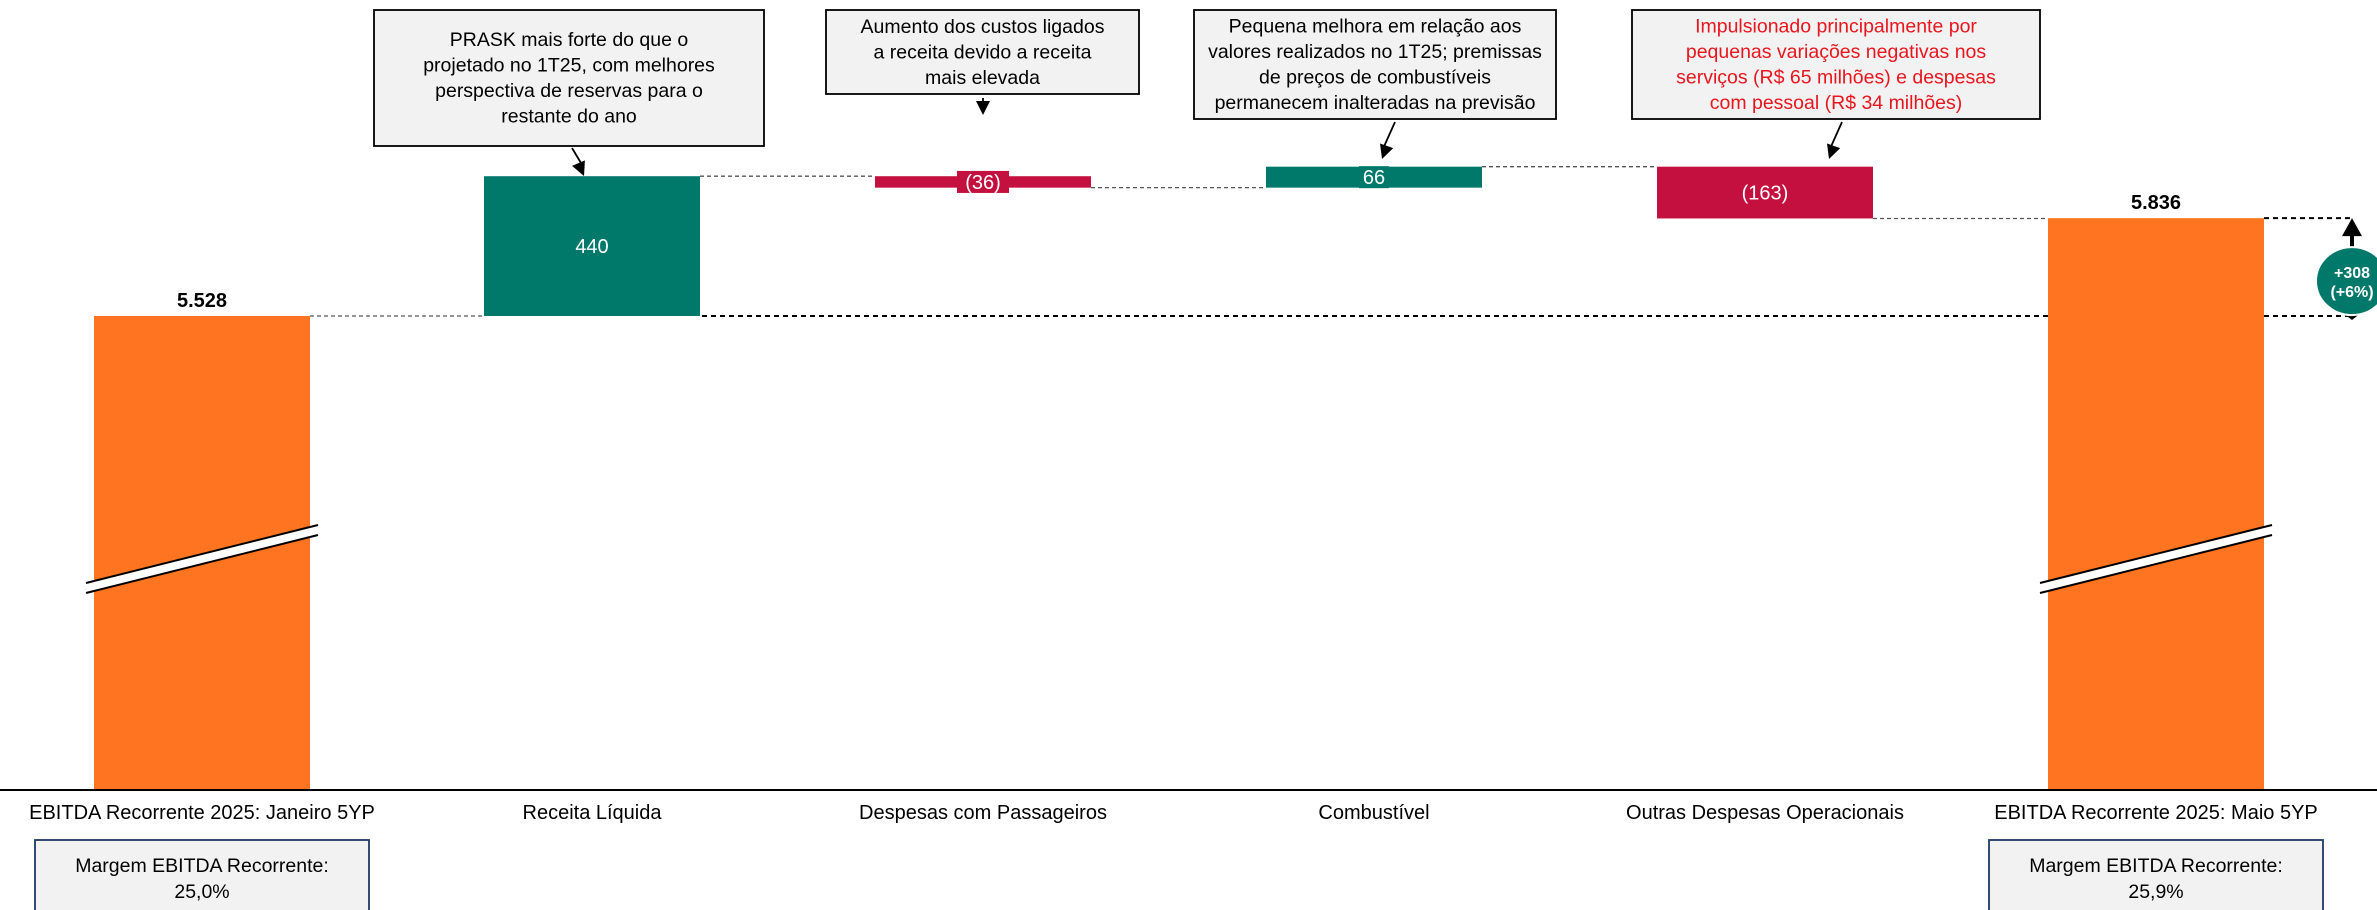 This screenshot has height=910, width=2377. I want to click on callout-text-line: com pessoal (R$ 34 milhões), so click(1836, 103).